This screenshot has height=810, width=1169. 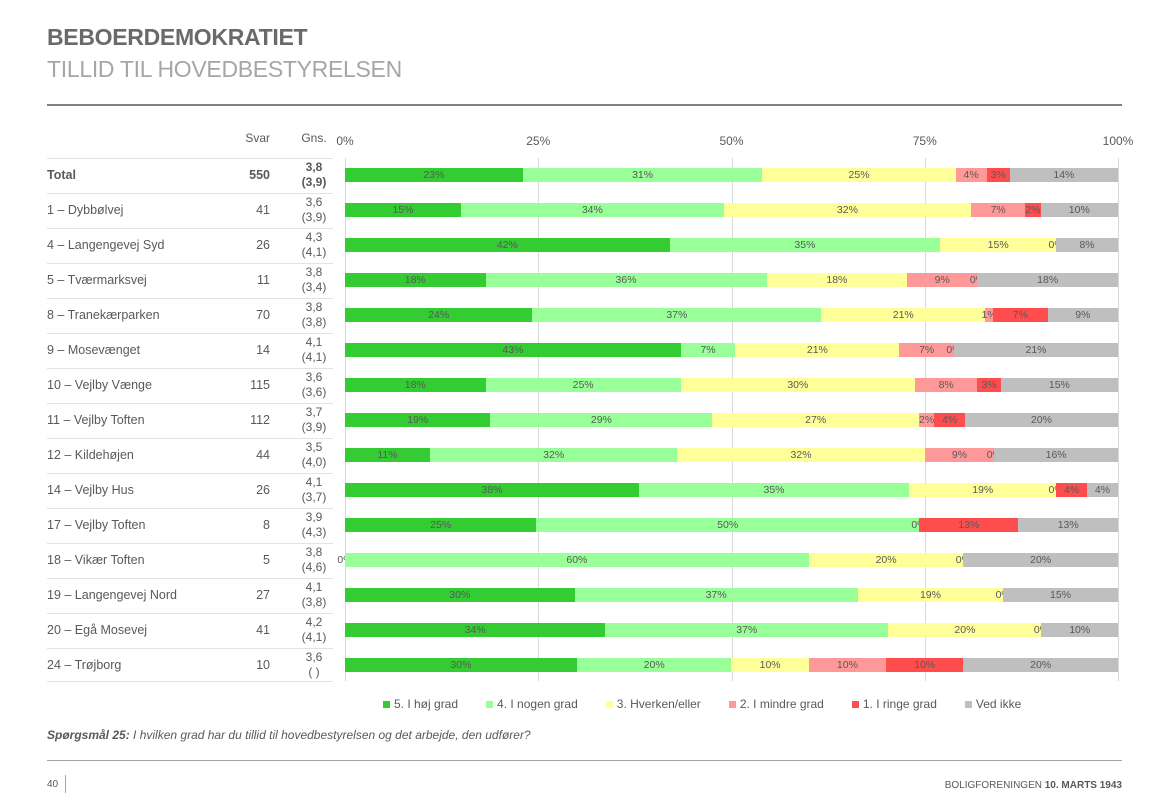 What do you see at coordinates (314, 357) in the screenshot?
I see `gns-previous: (4,1)` at bounding box center [314, 357].